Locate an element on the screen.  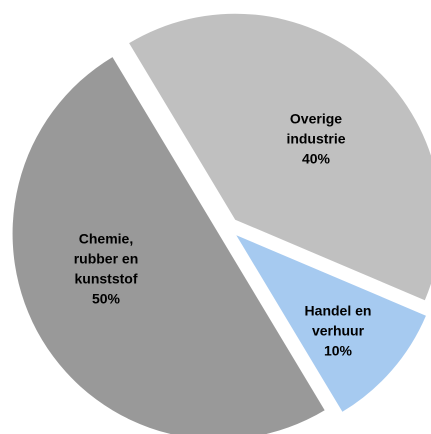
slice-label: industrie is located at coordinates (315, 139).